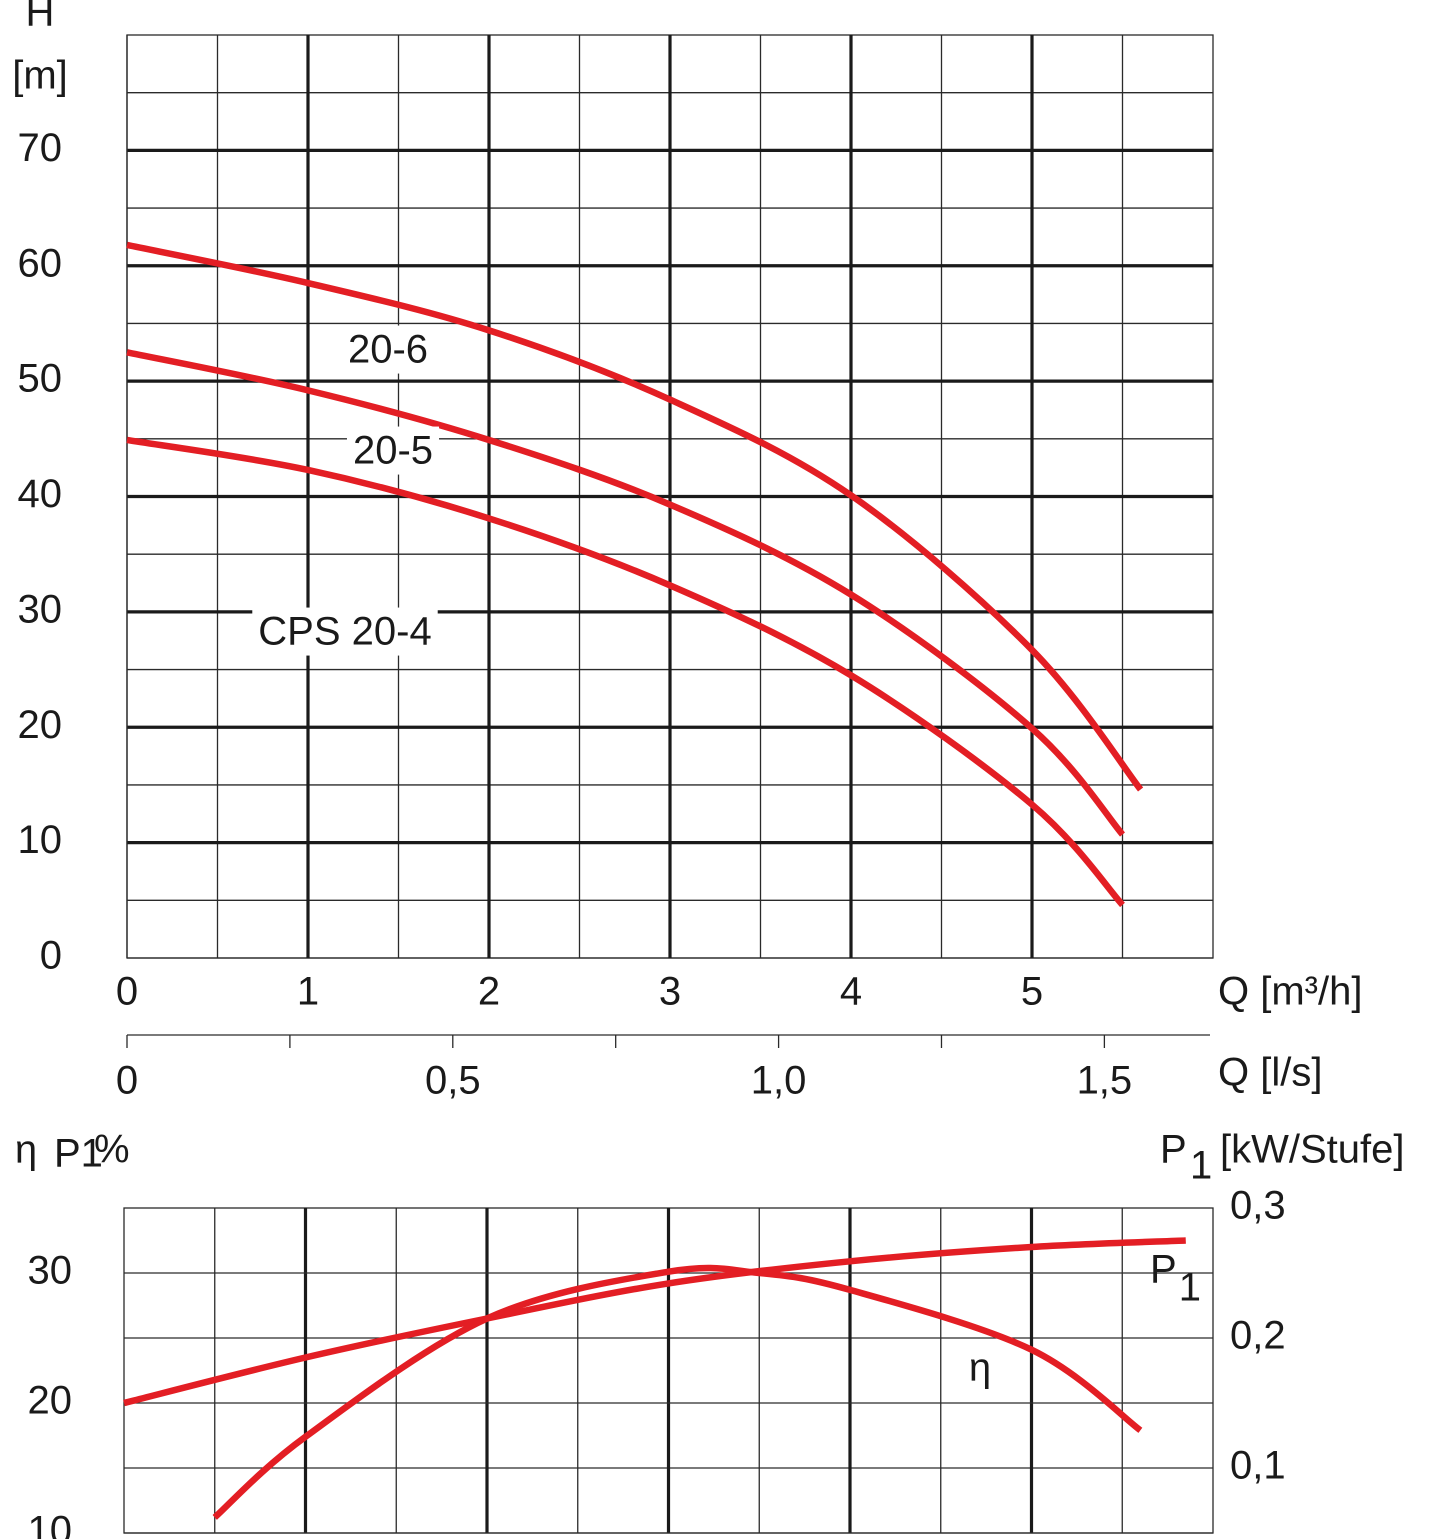  What do you see at coordinates (127, 992) in the screenshot?
I see `x-tick-label: 0` at bounding box center [127, 992].